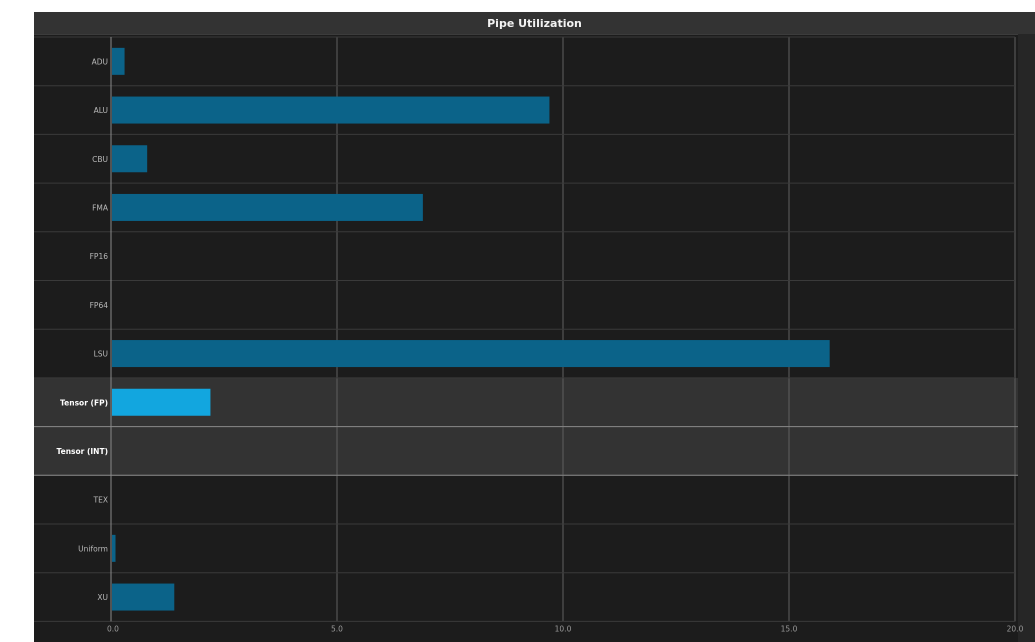 The width and height of the screenshot is (1035, 642). I want to click on chart-title-bar: Pipe Utilization, so click(534, 23).